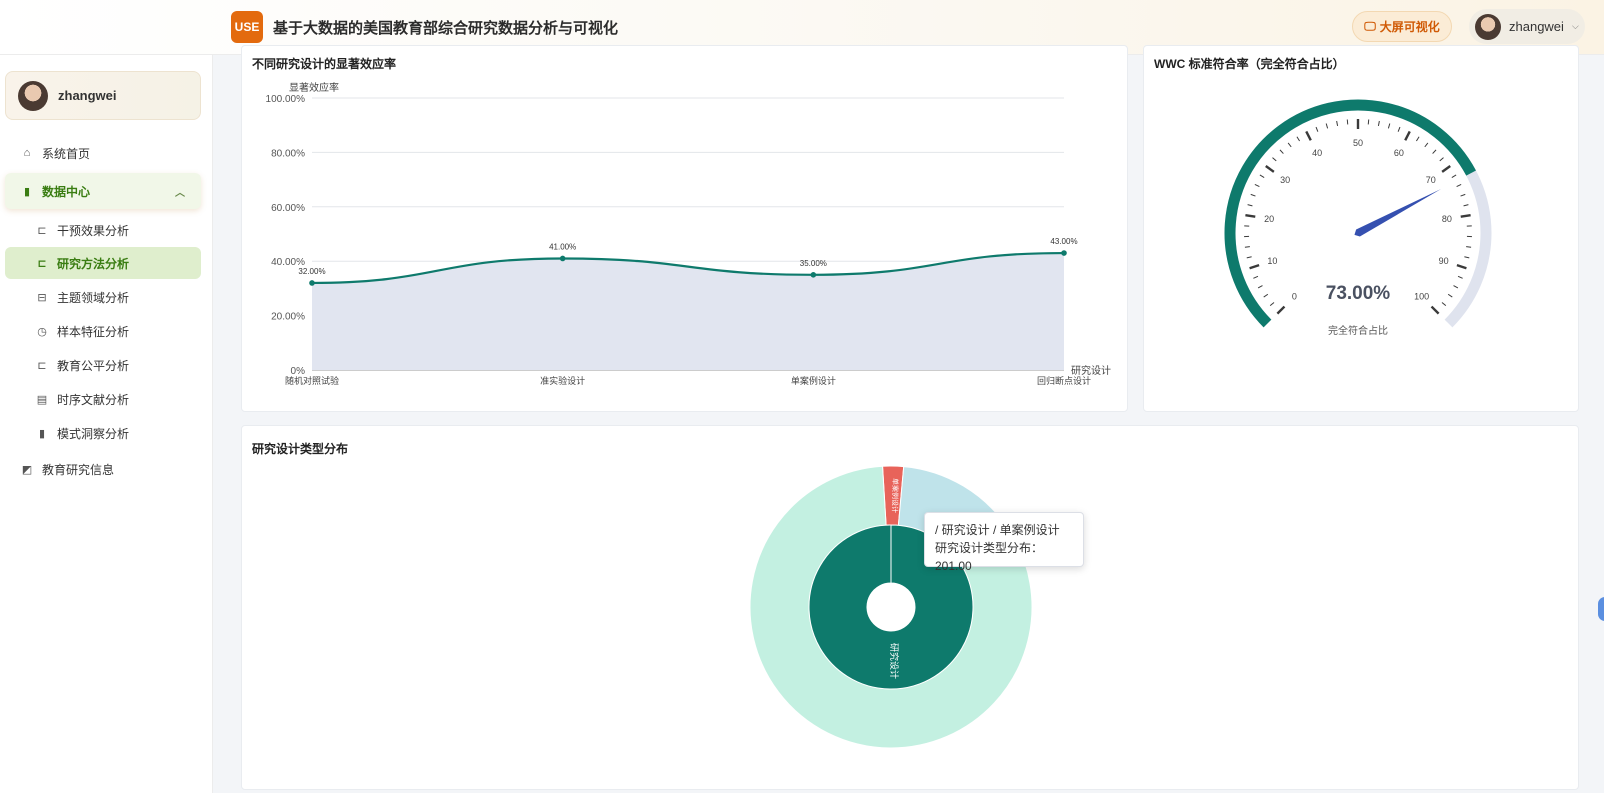 This screenshot has width=1604, height=793. I want to click on sidebar-username: zhangwei, so click(87, 95).